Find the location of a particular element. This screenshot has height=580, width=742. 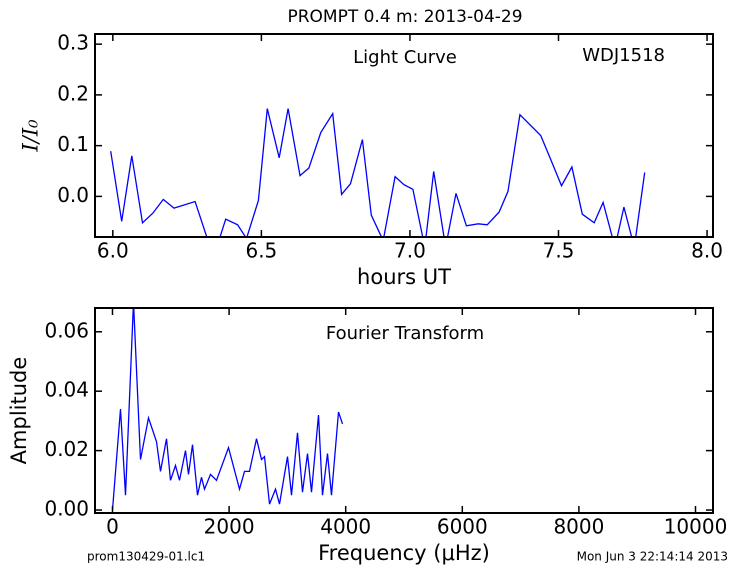

y-tick-label: 0.06 is located at coordinates (66, 330).